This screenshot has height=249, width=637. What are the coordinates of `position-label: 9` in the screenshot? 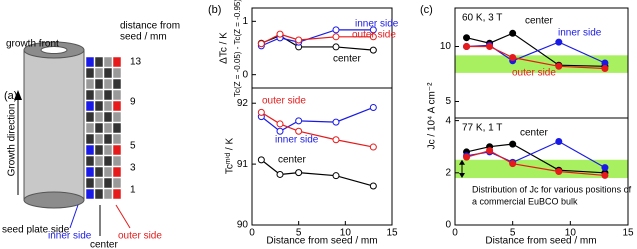 It's located at (133, 102).